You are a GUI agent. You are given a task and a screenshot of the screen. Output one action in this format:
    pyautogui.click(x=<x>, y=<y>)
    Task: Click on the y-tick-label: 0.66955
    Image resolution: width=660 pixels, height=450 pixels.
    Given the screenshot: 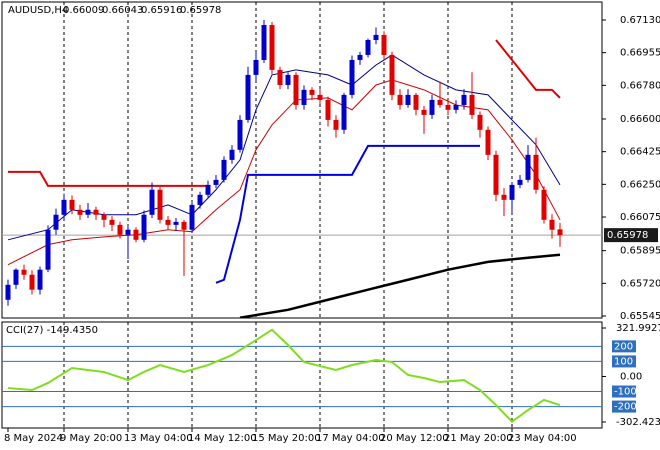 What is the action you would take?
    pyautogui.click(x=640, y=53)
    